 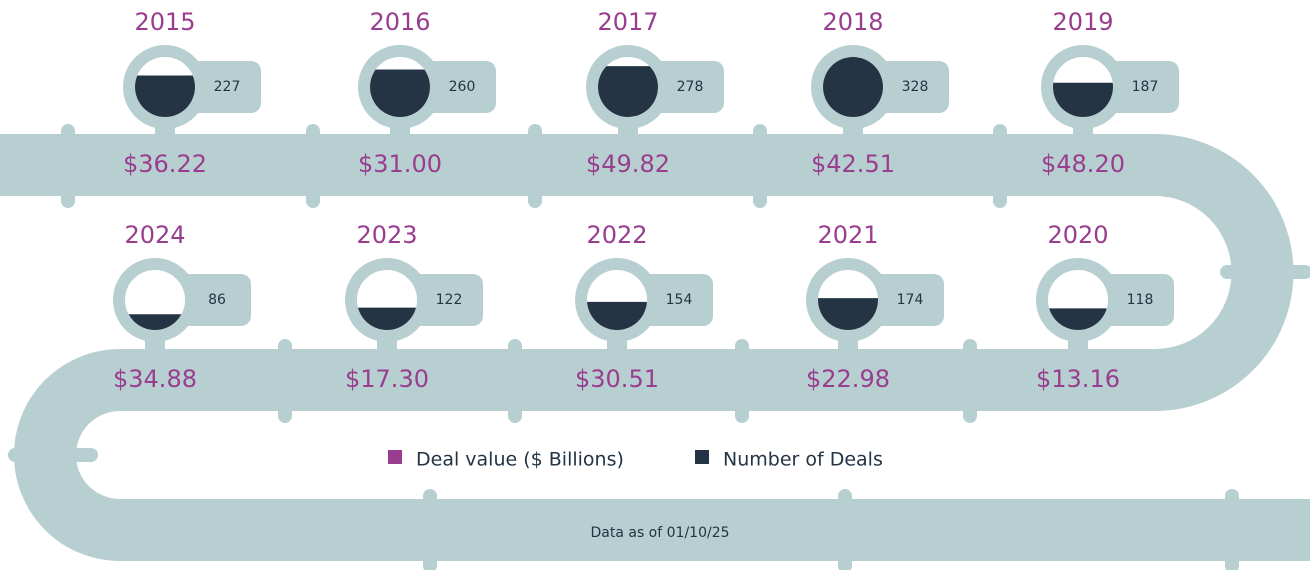 What do you see at coordinates (910, 300) in the screenshot?
I see `deal-count: 174` at bounding box center [910, 300].